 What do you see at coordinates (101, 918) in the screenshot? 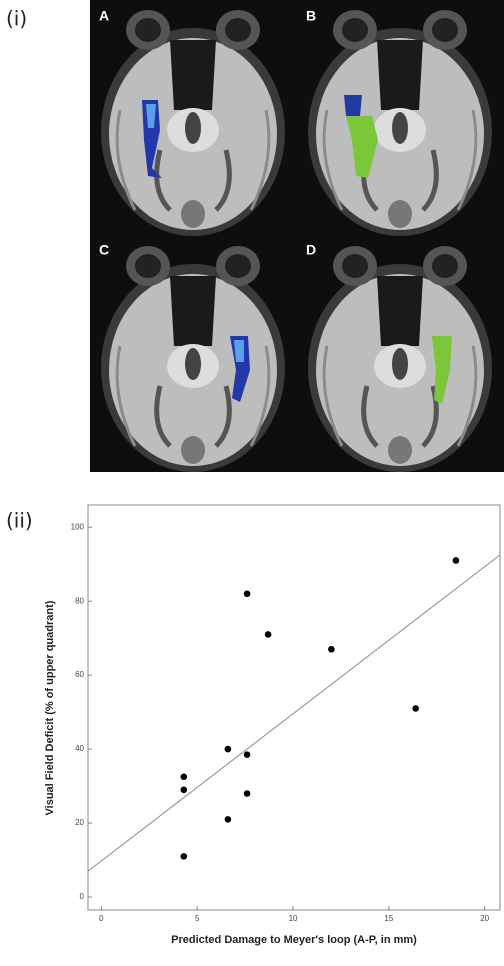
I see `x-tick-label: 0` at bounding box center [101, 918].